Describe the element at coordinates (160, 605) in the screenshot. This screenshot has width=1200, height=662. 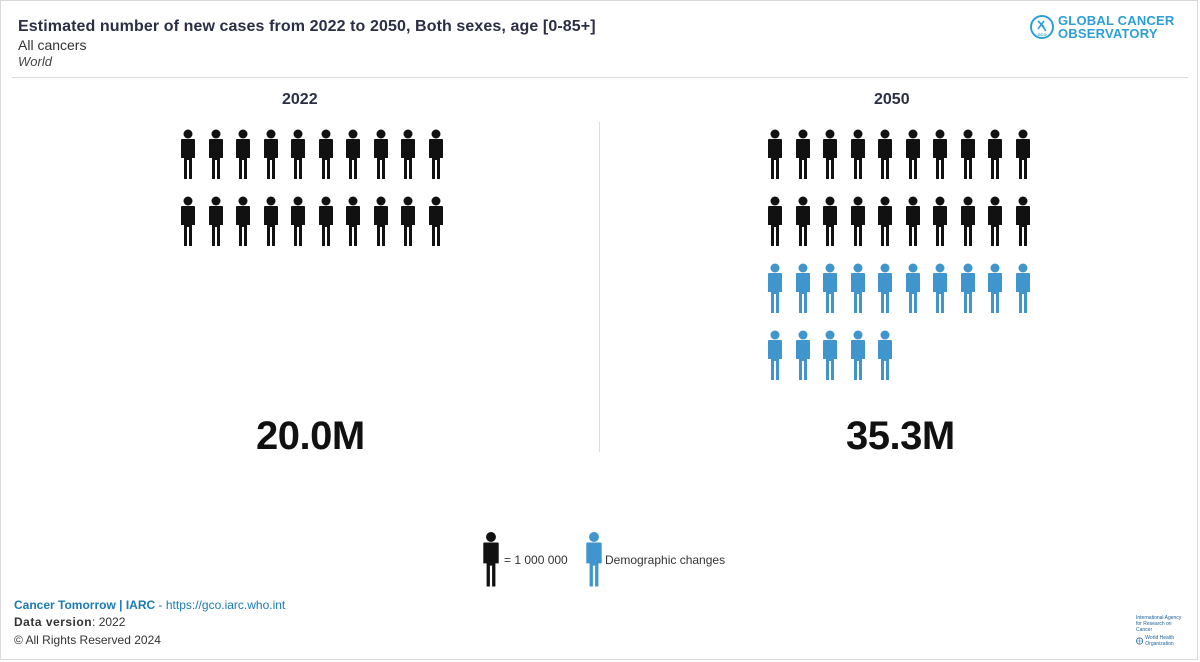
I see `footer-dash: -` at that location.